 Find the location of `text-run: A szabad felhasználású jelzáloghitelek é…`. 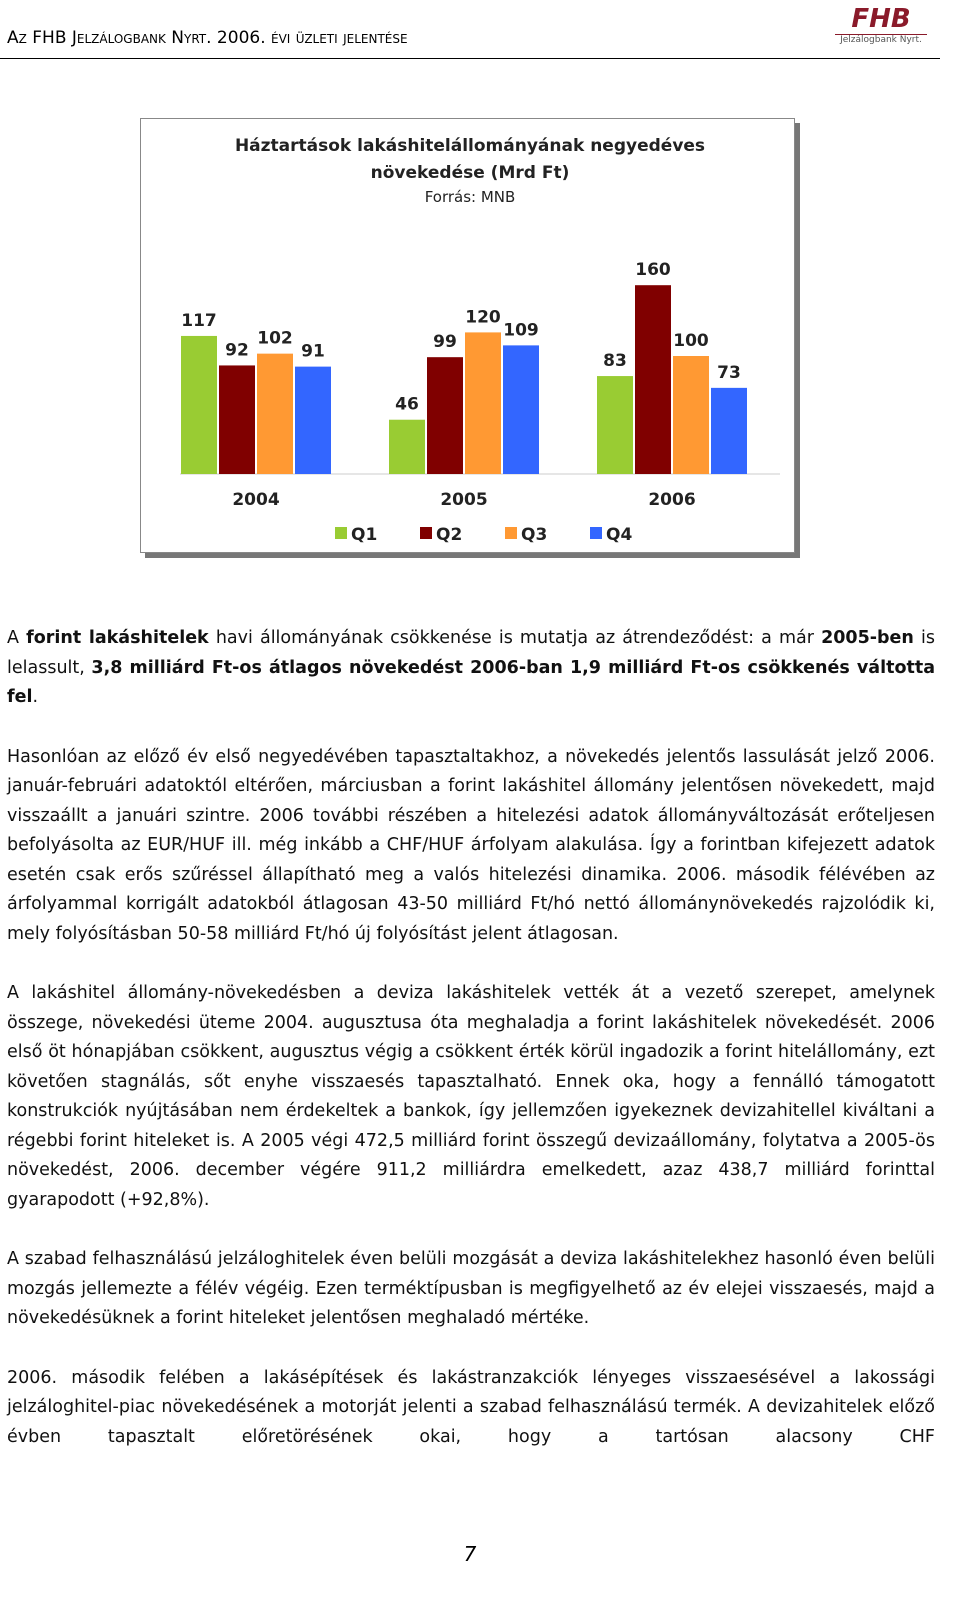

text-run: A szabad felhasználású jelzáloghitelek é… is located at coordinates (471, 1288).